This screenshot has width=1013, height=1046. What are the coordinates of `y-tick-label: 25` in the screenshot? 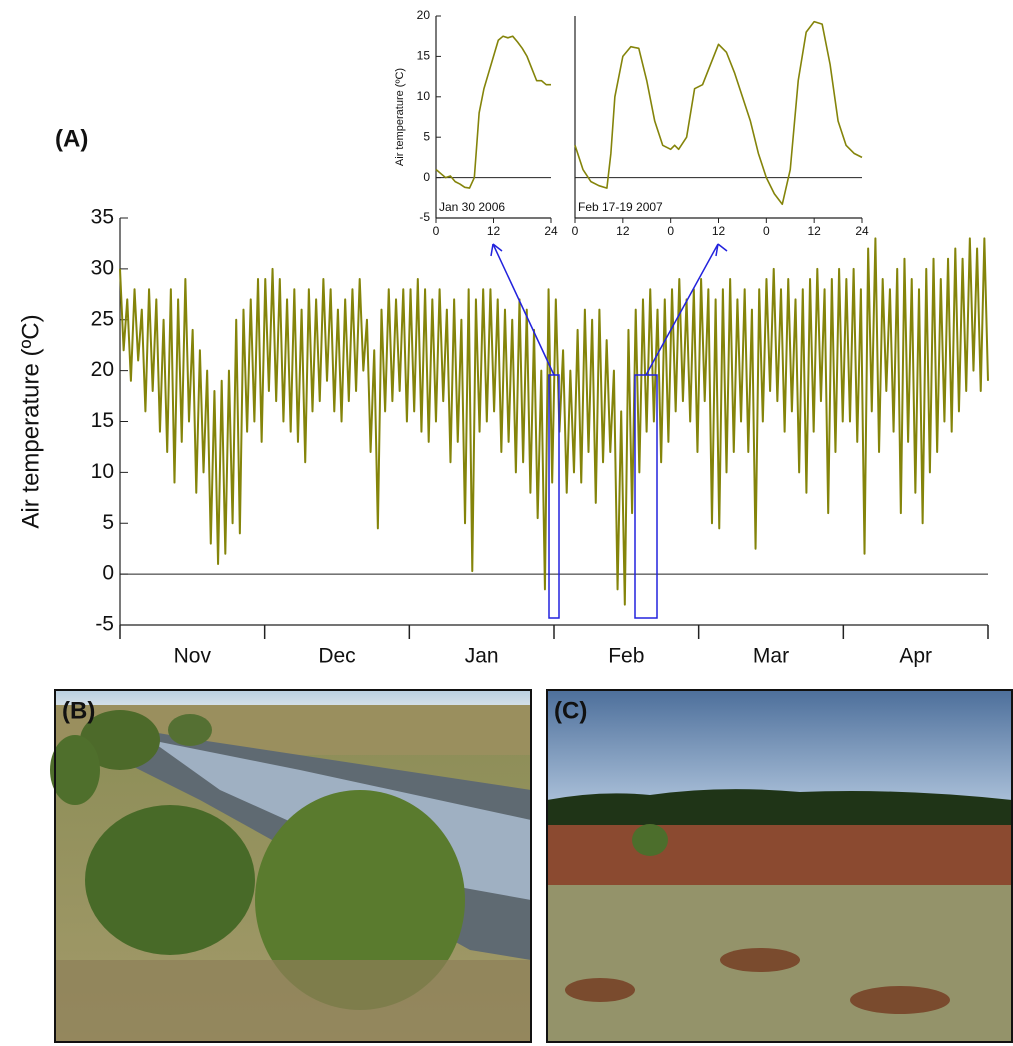 It's located at (102, 318).